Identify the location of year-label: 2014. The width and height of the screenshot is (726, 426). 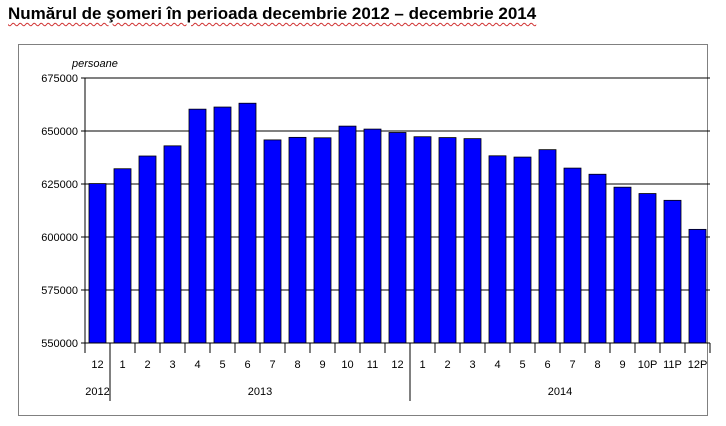
(560, 392).